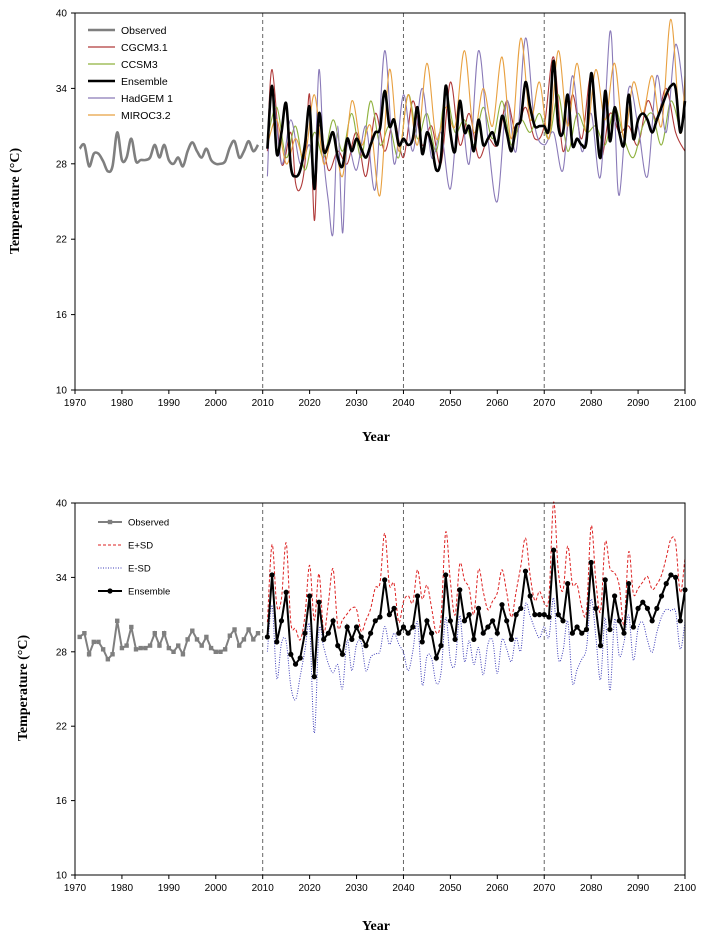 The image size is (704, 935). Describe the element at coordinates (140, 546) in the screenshot. I see `legend-label-e-sd: E+SD` at that location.